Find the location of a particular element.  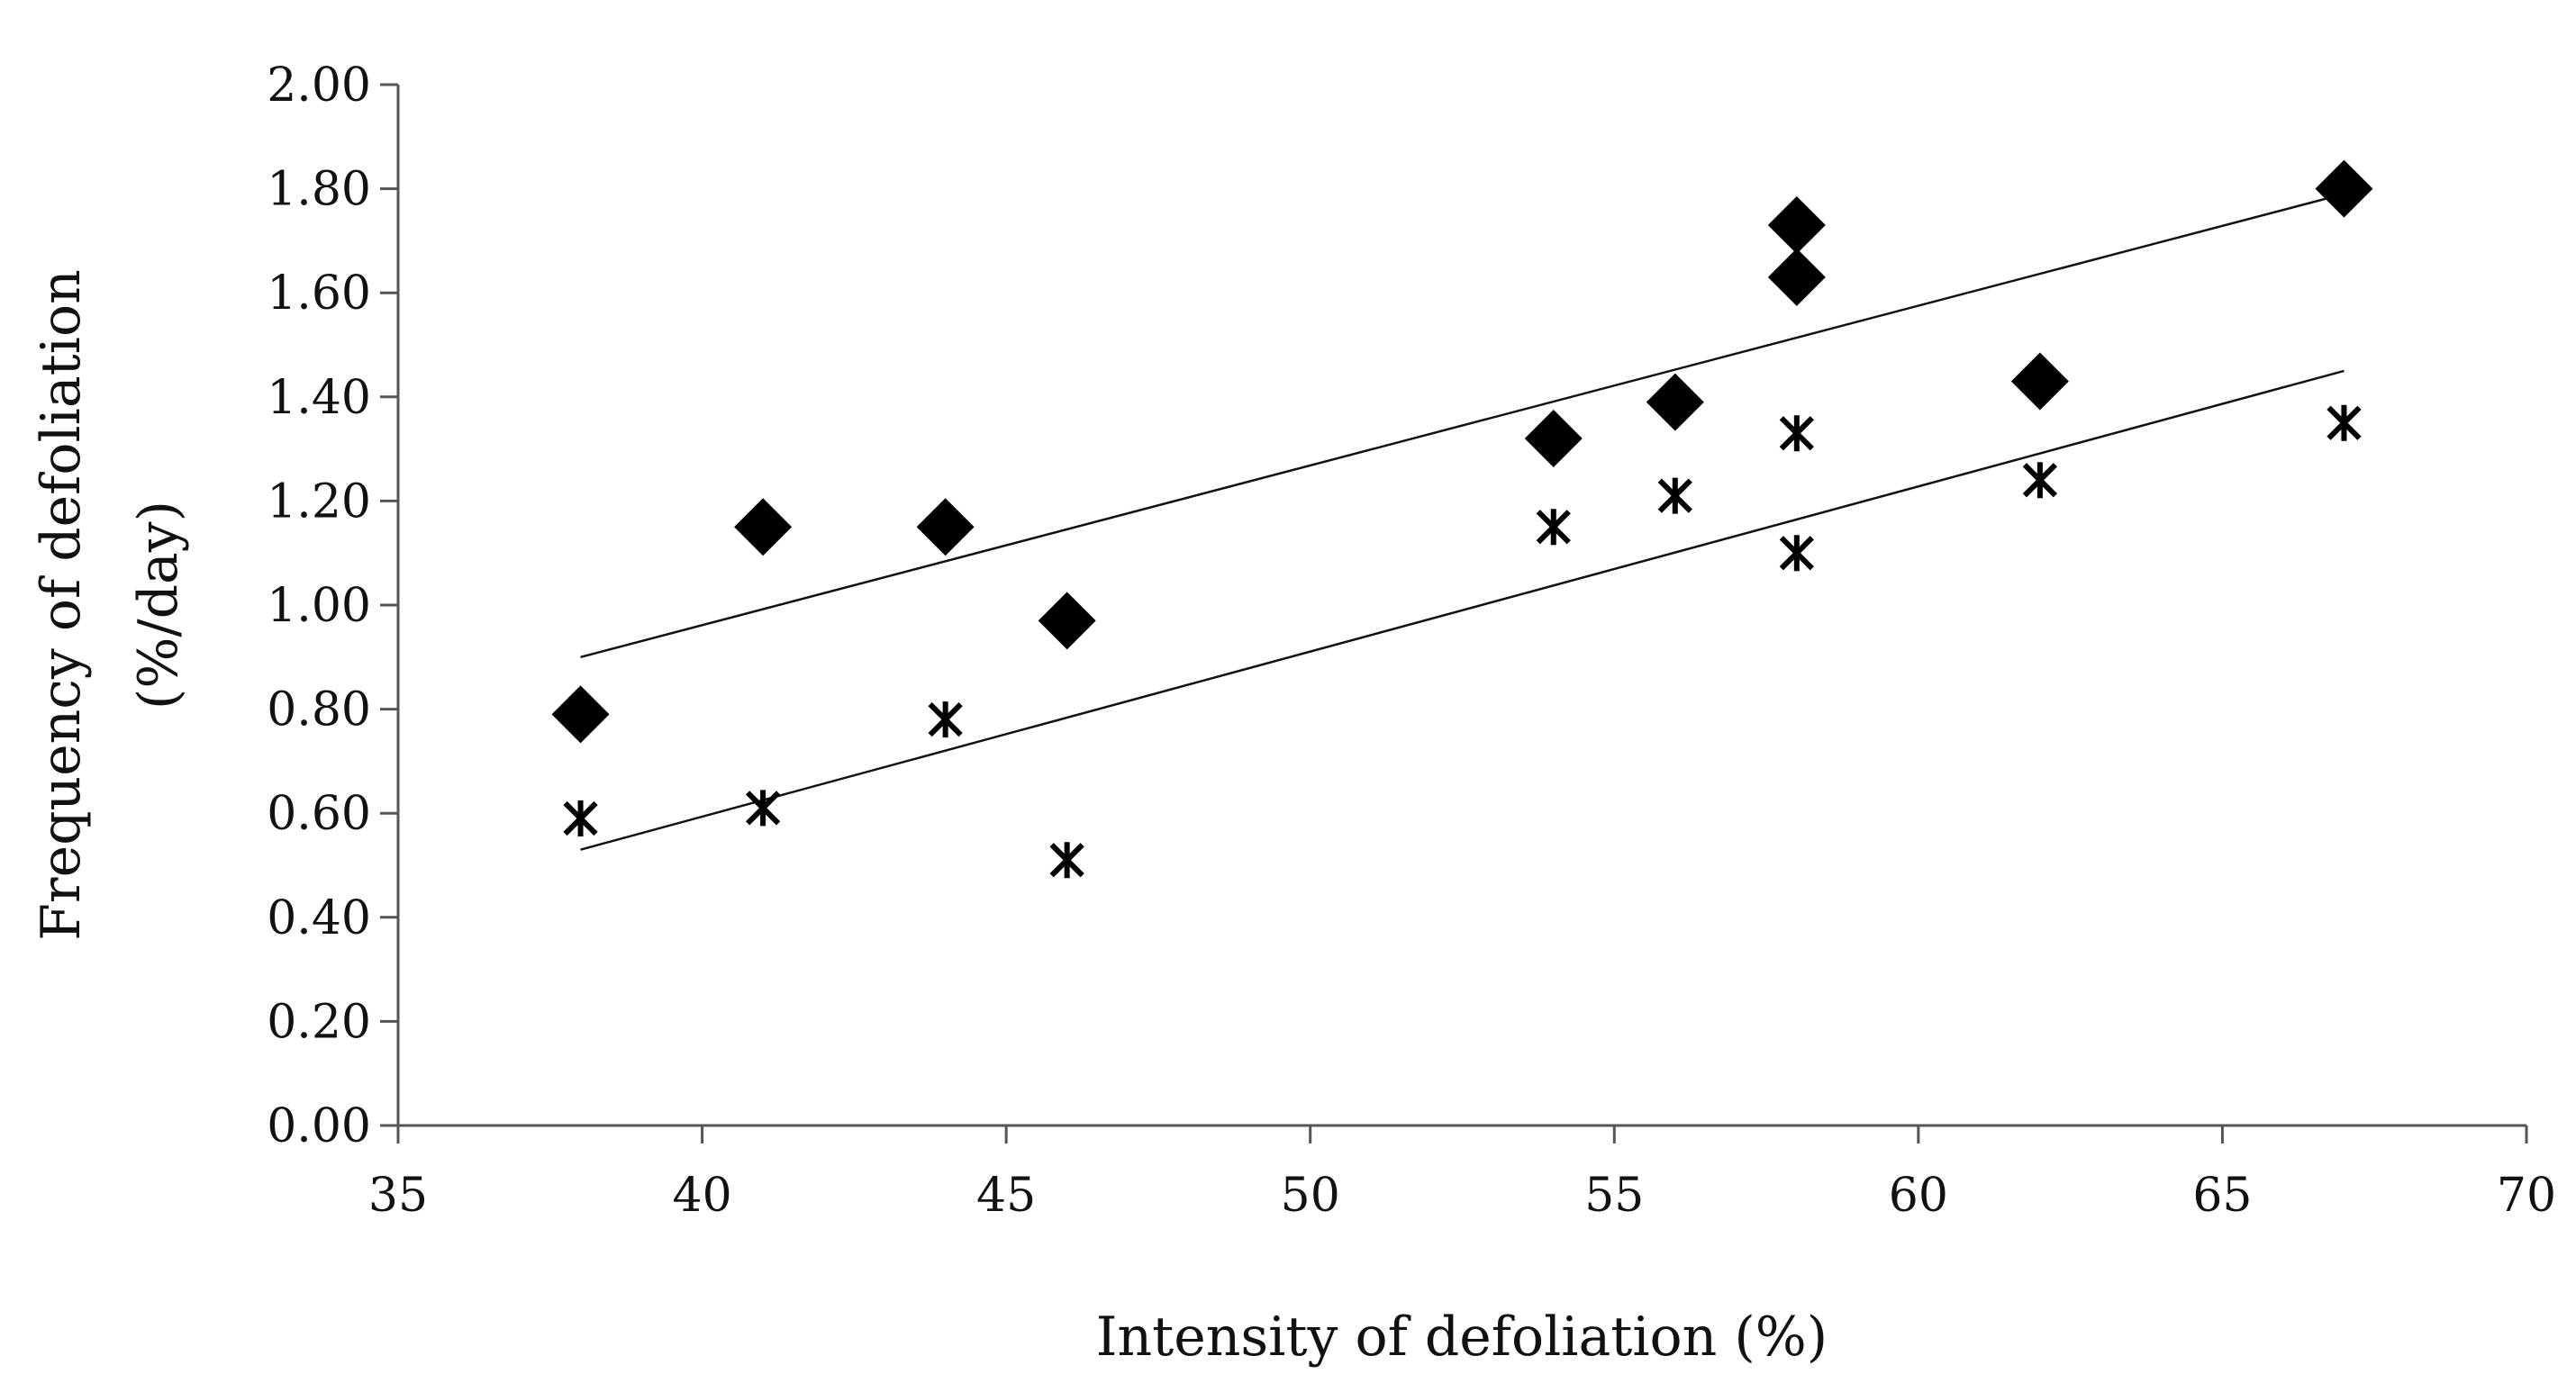

y-tick-label: 2.00 is located at coordinates (319, 86).